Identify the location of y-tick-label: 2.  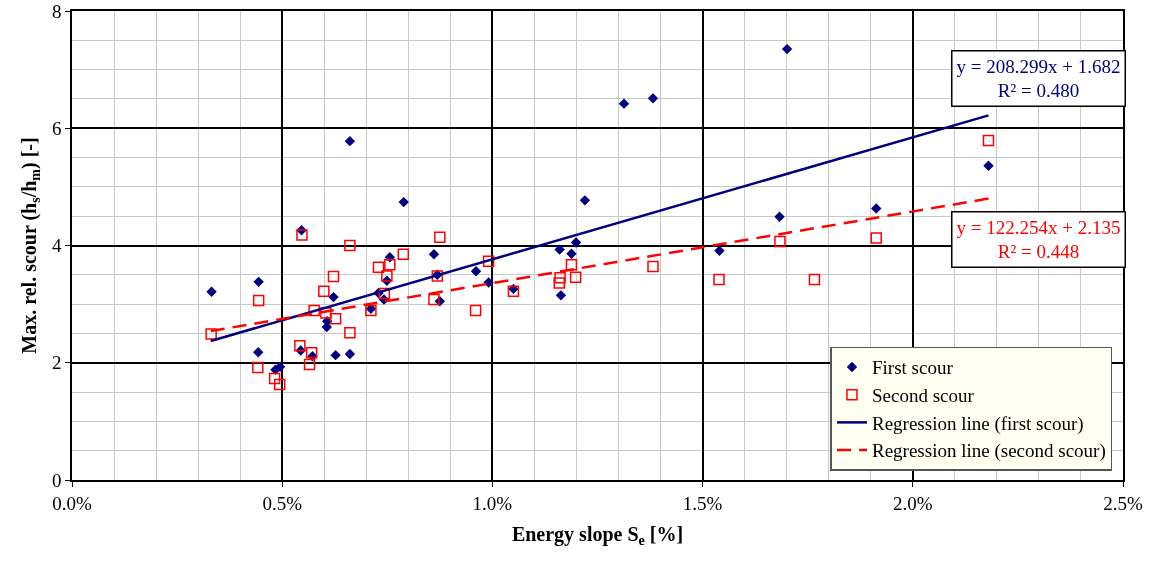
(56, 363).